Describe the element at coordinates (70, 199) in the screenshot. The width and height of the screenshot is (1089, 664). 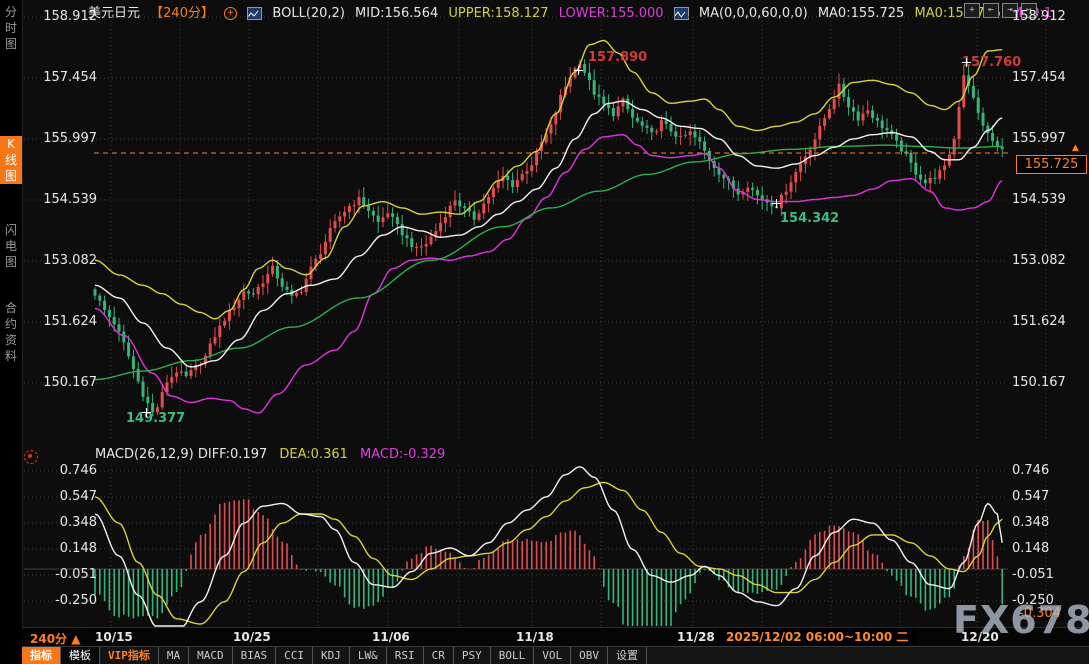
I see `price-axis-label-left: 154.539` at that location.